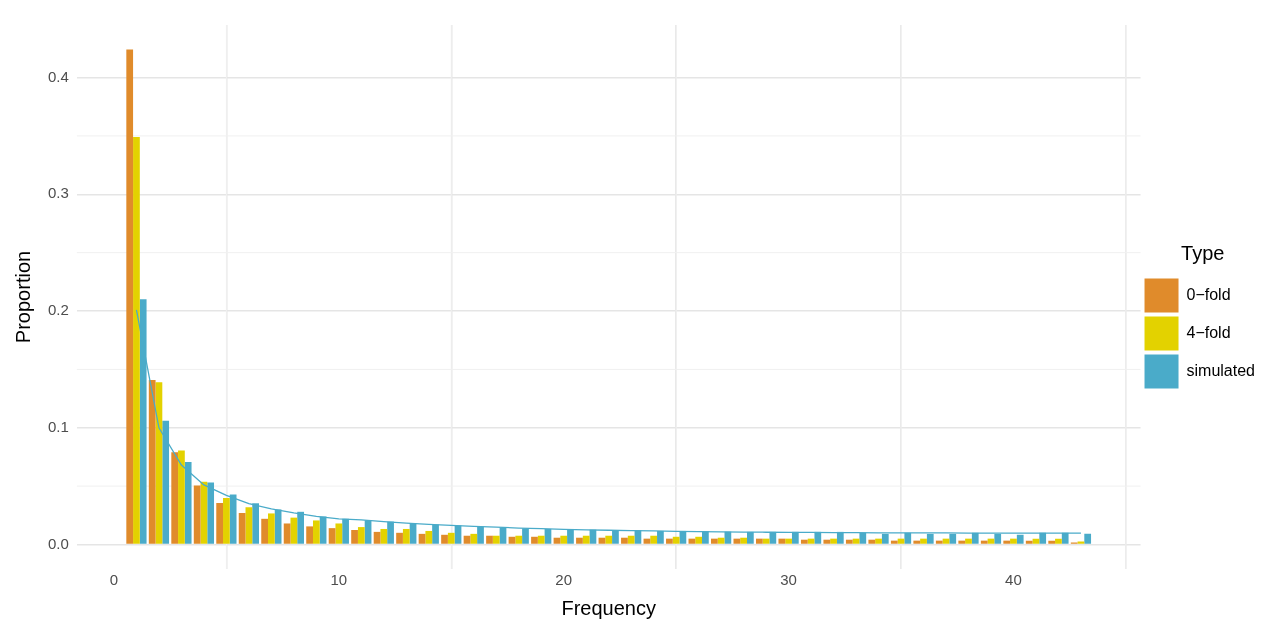 The width and height of the screenshot is (1277, 633). Describe the element at coordinates (58, 543) in the screenshot. I see `y-tick-label: 0.0` at that location.